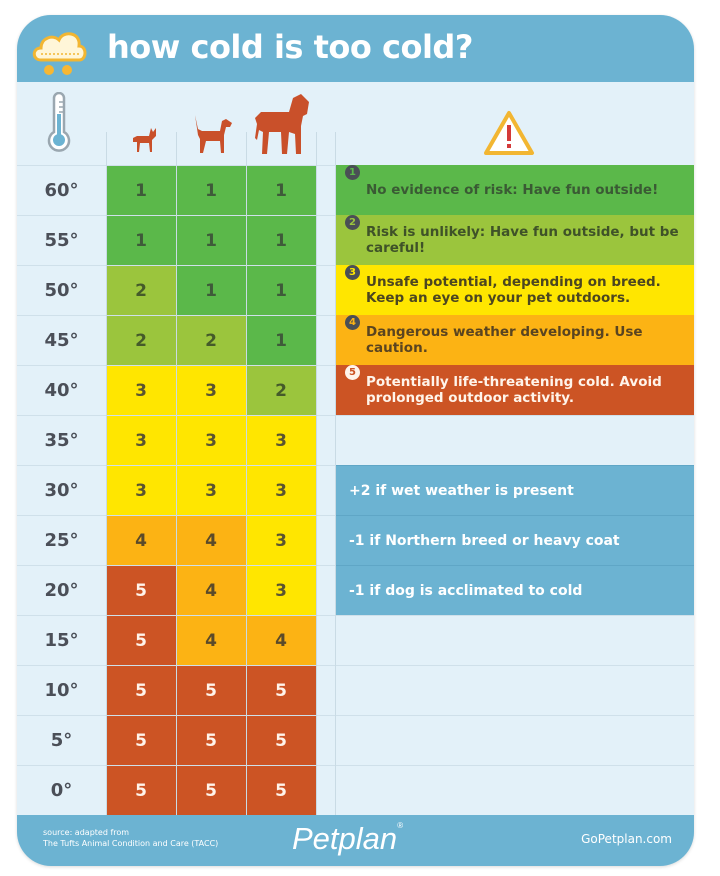 The width and height of the screenshot is (720, 876). I want to click on modifier-note: +2 if wet weather is present, so click(514, 490).